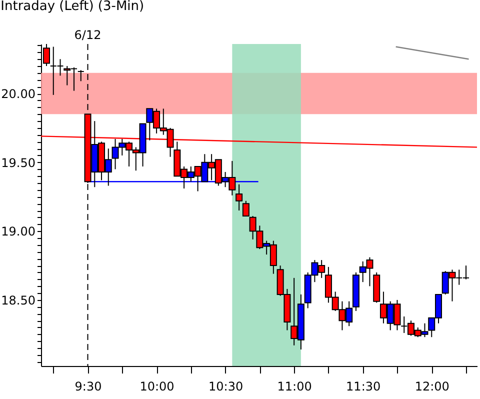  What do you see at coordinates (88, 387) in the screenshot?
I see `x-tick-label: 9:30` at bounding box center [88, 387].